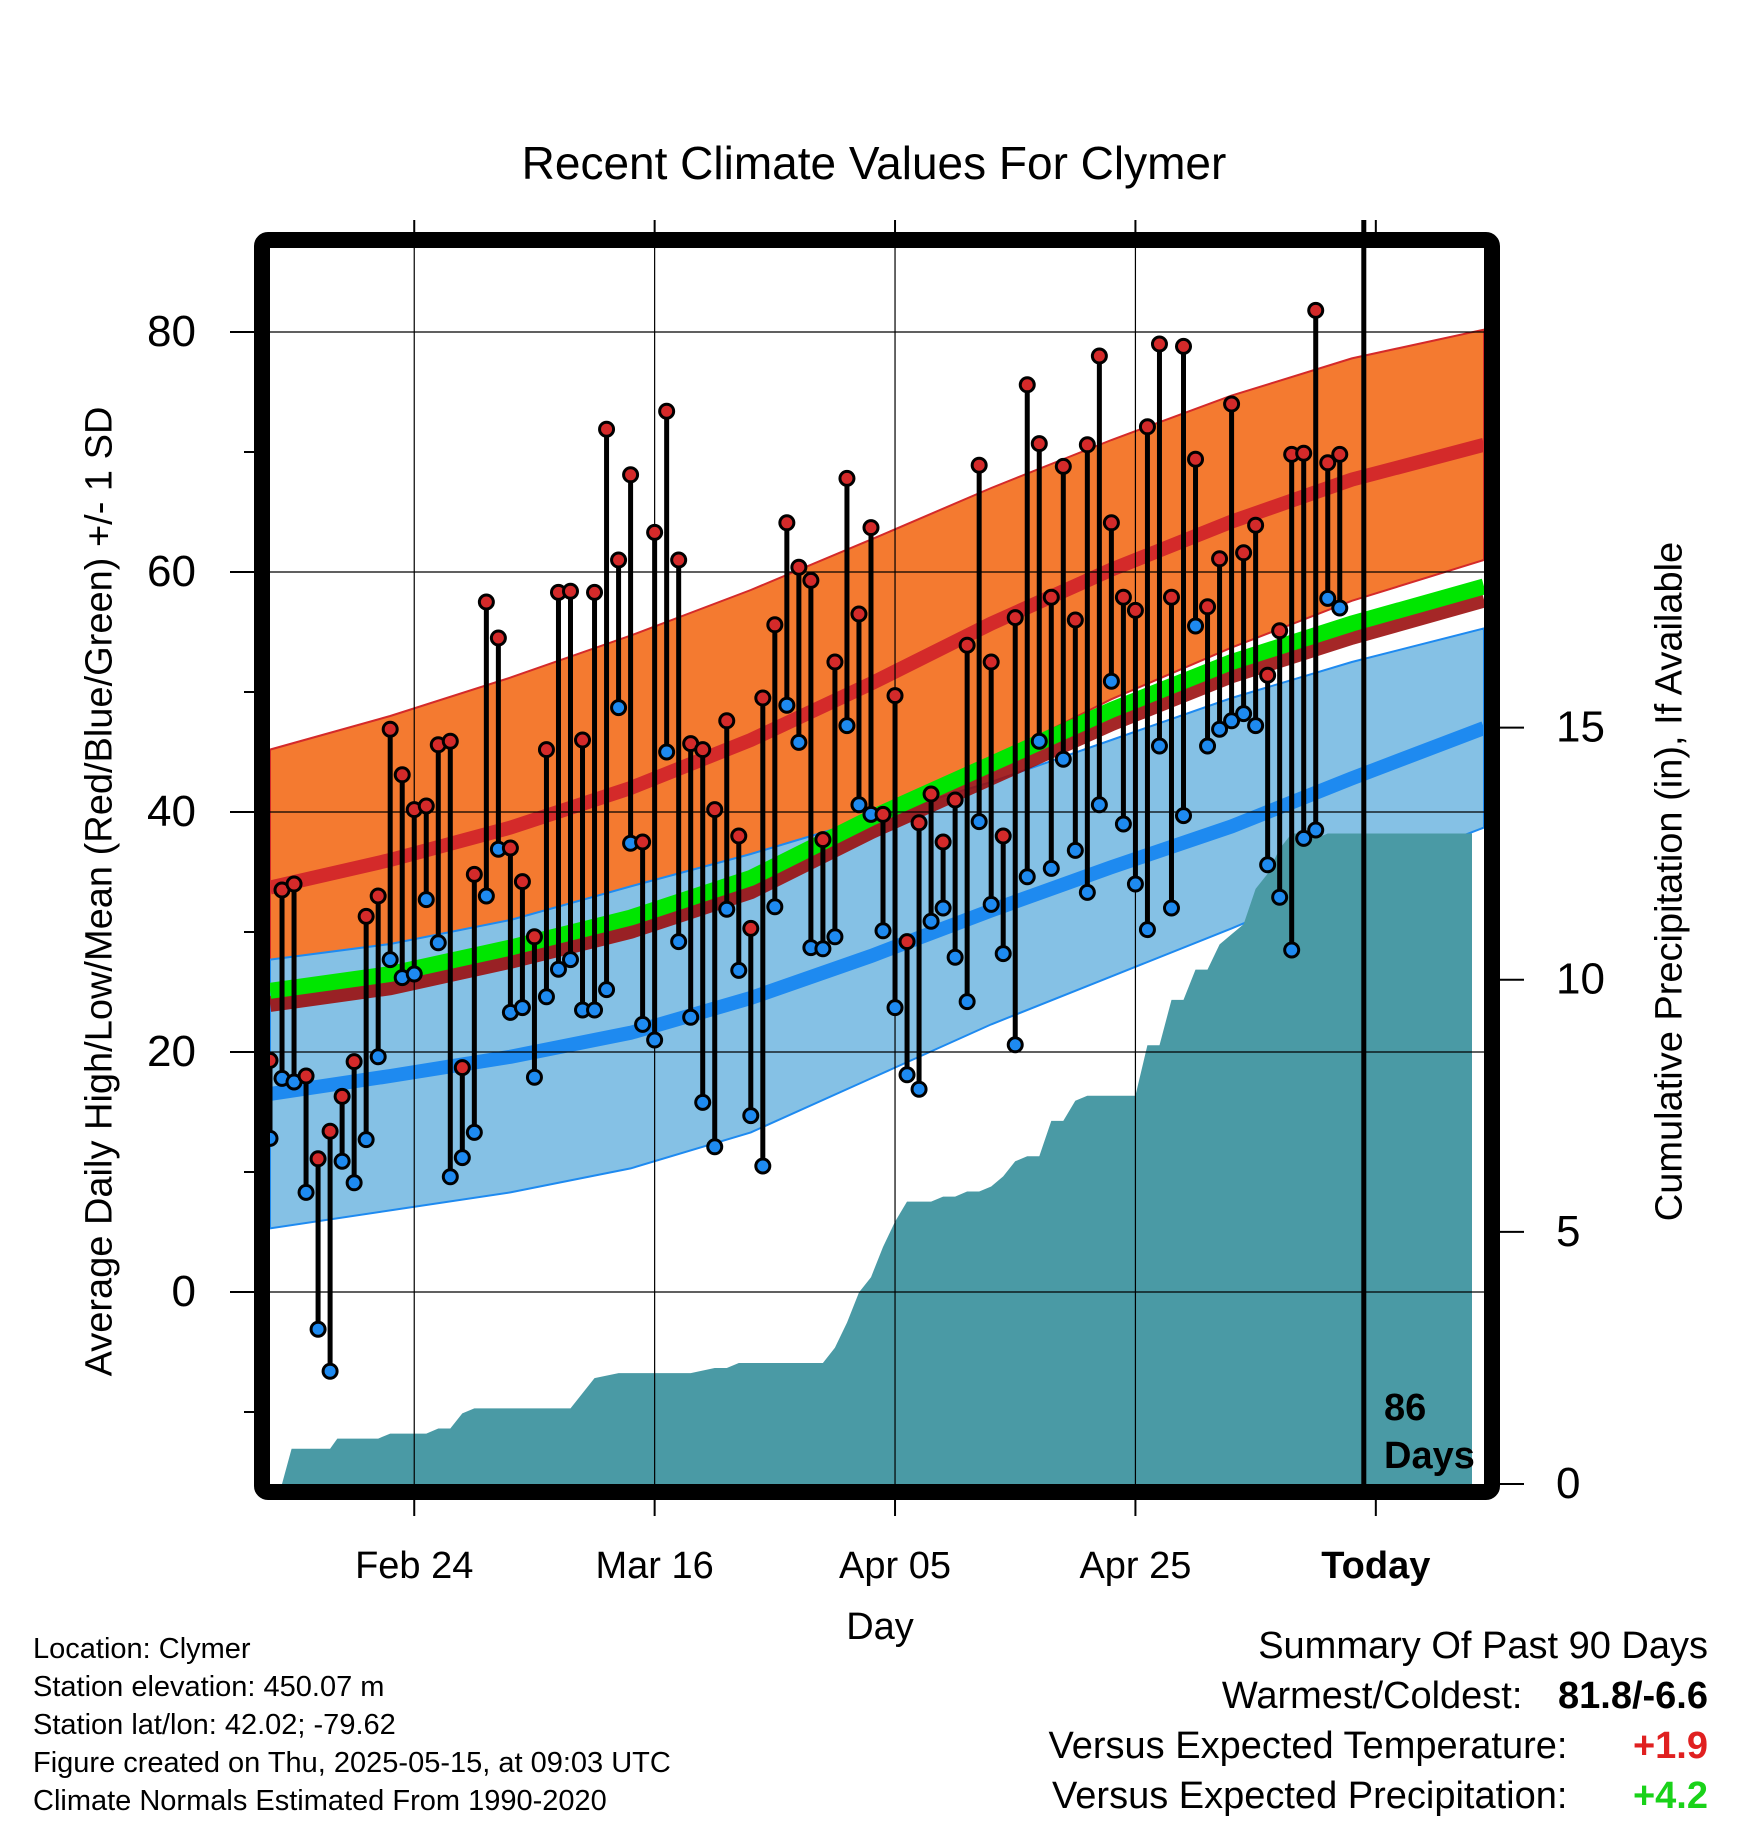 The height and width of the screenshot is (1828, 1748). What do you see at coordinates (1670, 1746) in the screenshot?
I see `temp-anomaly-value: +1.9` at bounding box center [1670, 1746].